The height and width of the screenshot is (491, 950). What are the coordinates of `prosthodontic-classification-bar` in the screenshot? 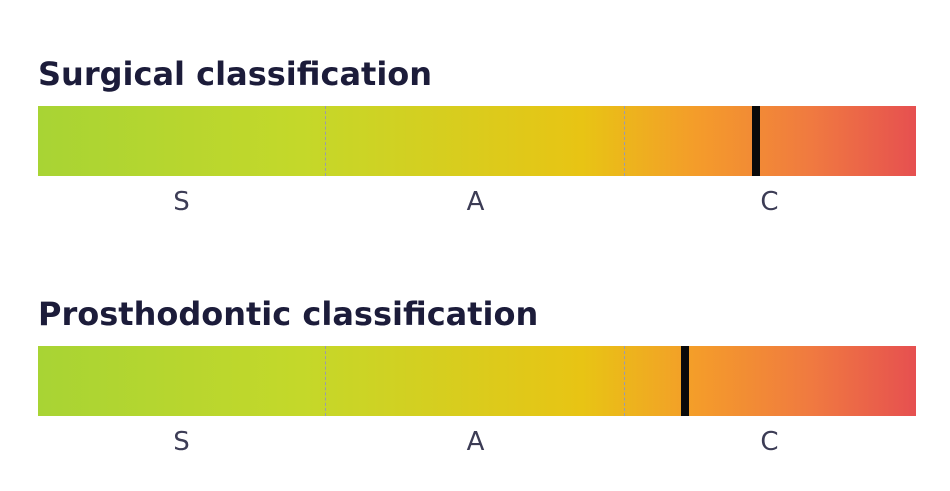 It's located at (477, 381).